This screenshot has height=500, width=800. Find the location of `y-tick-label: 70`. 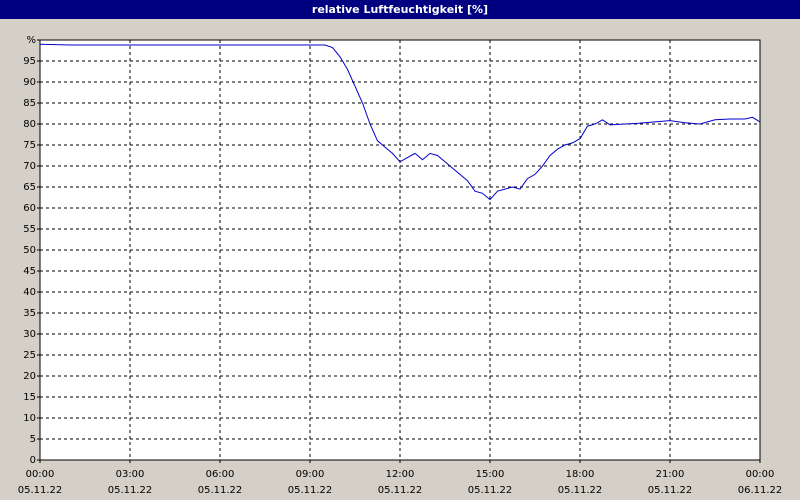

y-tick-label: 70 is located at coordinates (29, 166).